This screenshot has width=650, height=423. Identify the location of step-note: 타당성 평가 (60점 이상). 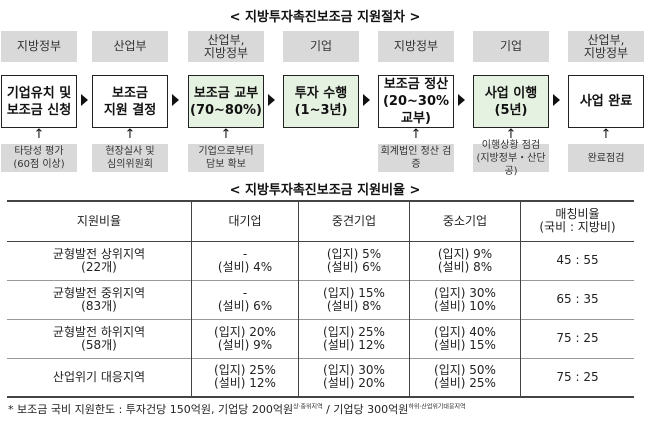
(39, 158).